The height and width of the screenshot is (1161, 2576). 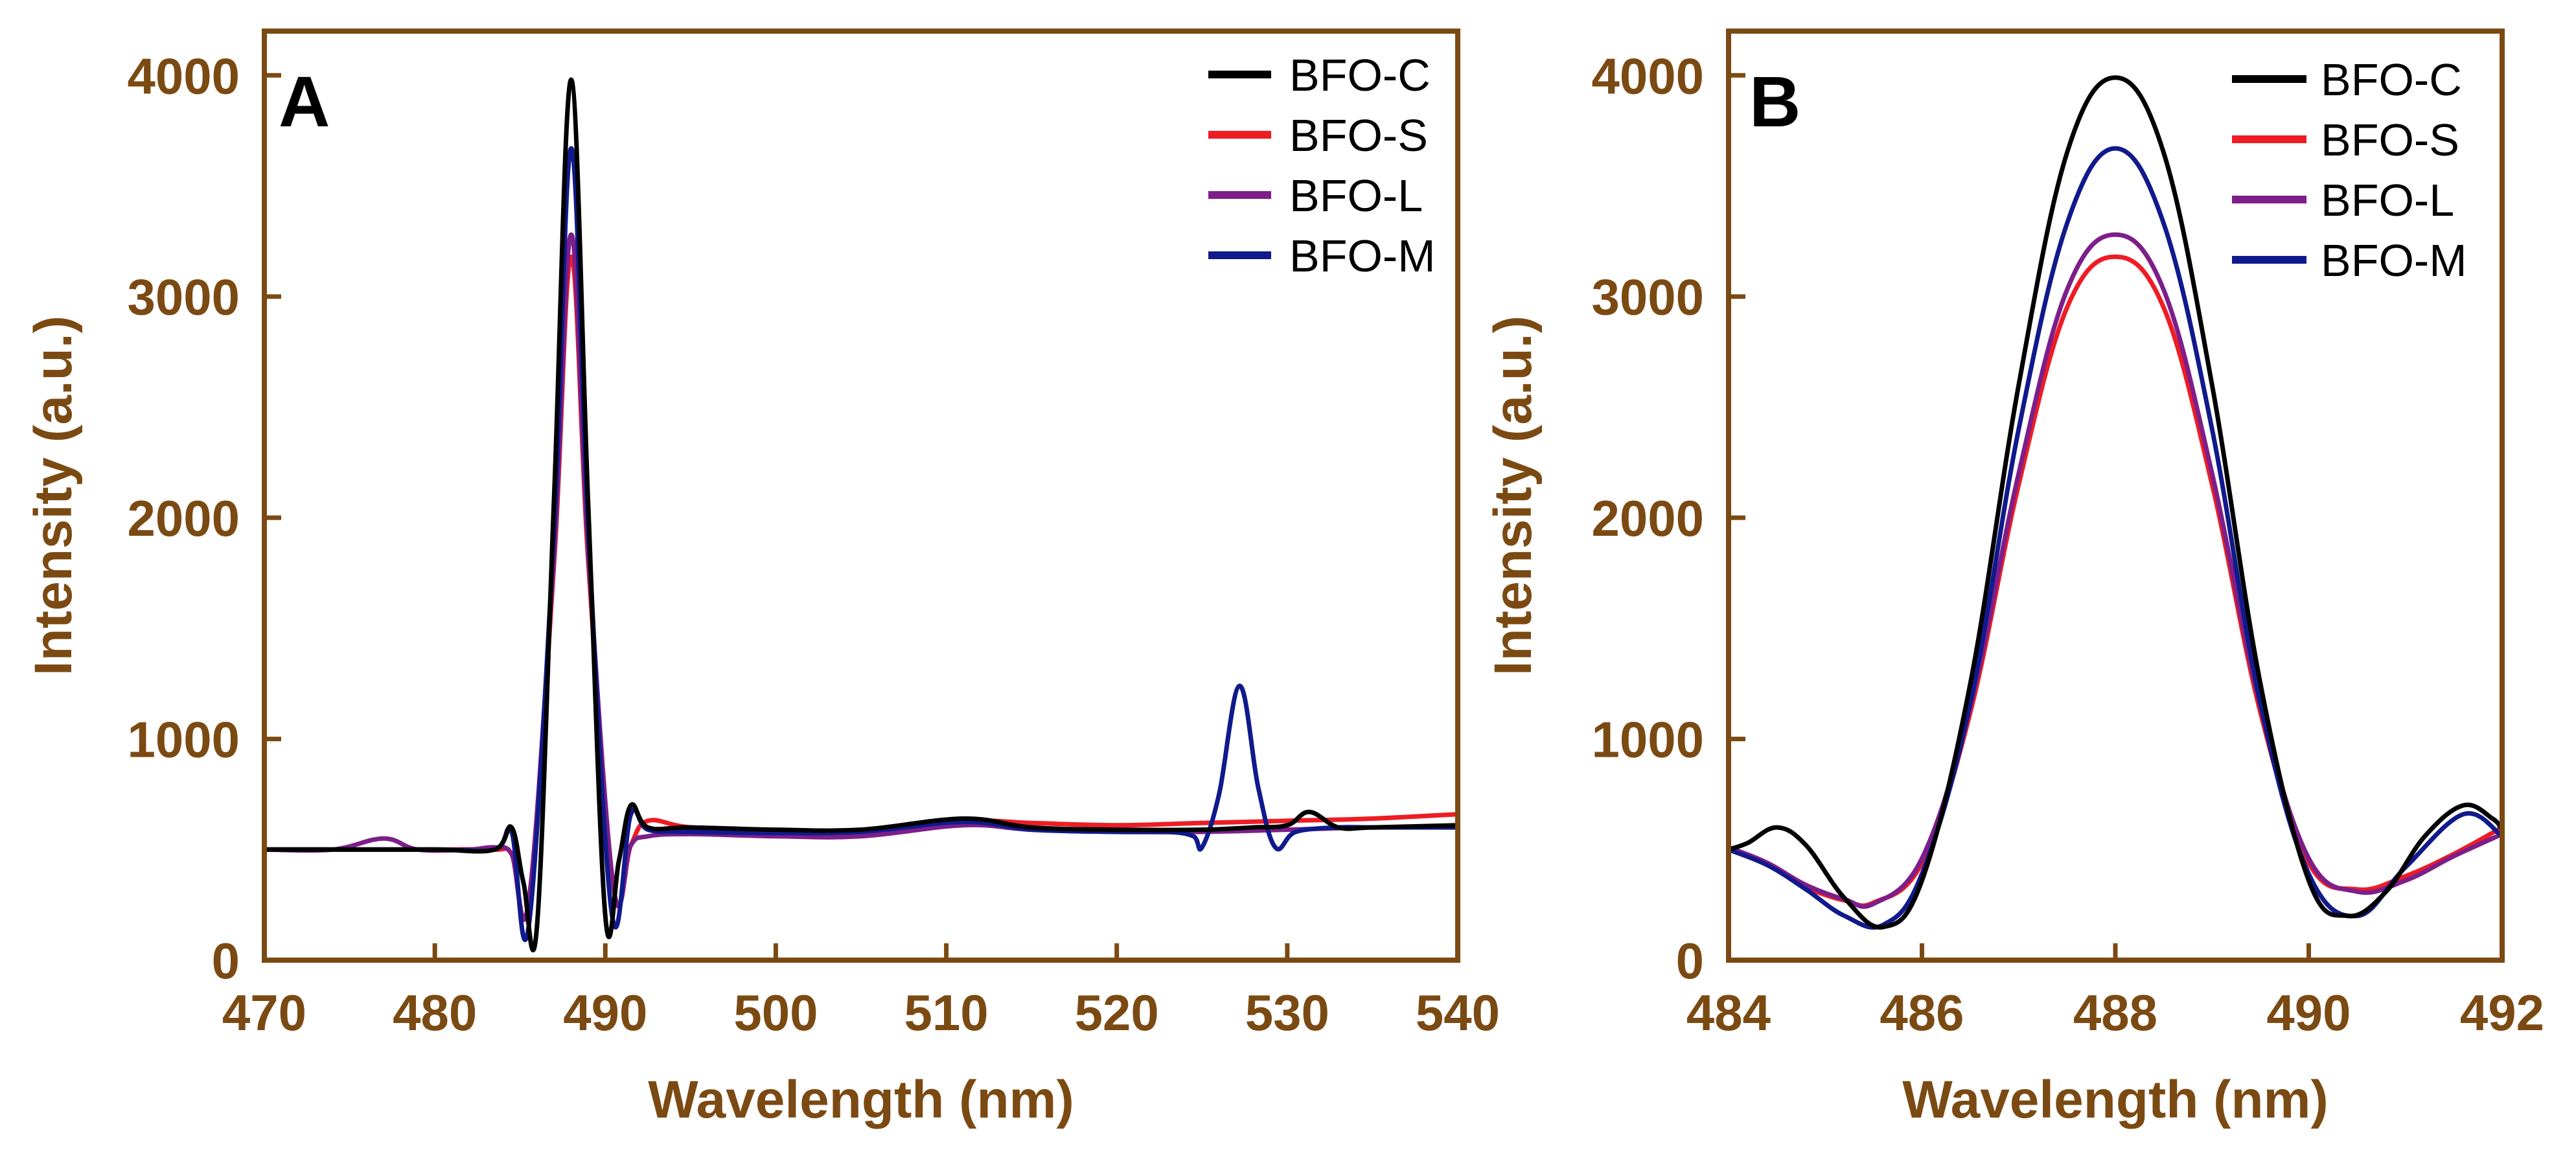 I want to click on x-tick-label-488: 488, so click(x=2115, y=1012).